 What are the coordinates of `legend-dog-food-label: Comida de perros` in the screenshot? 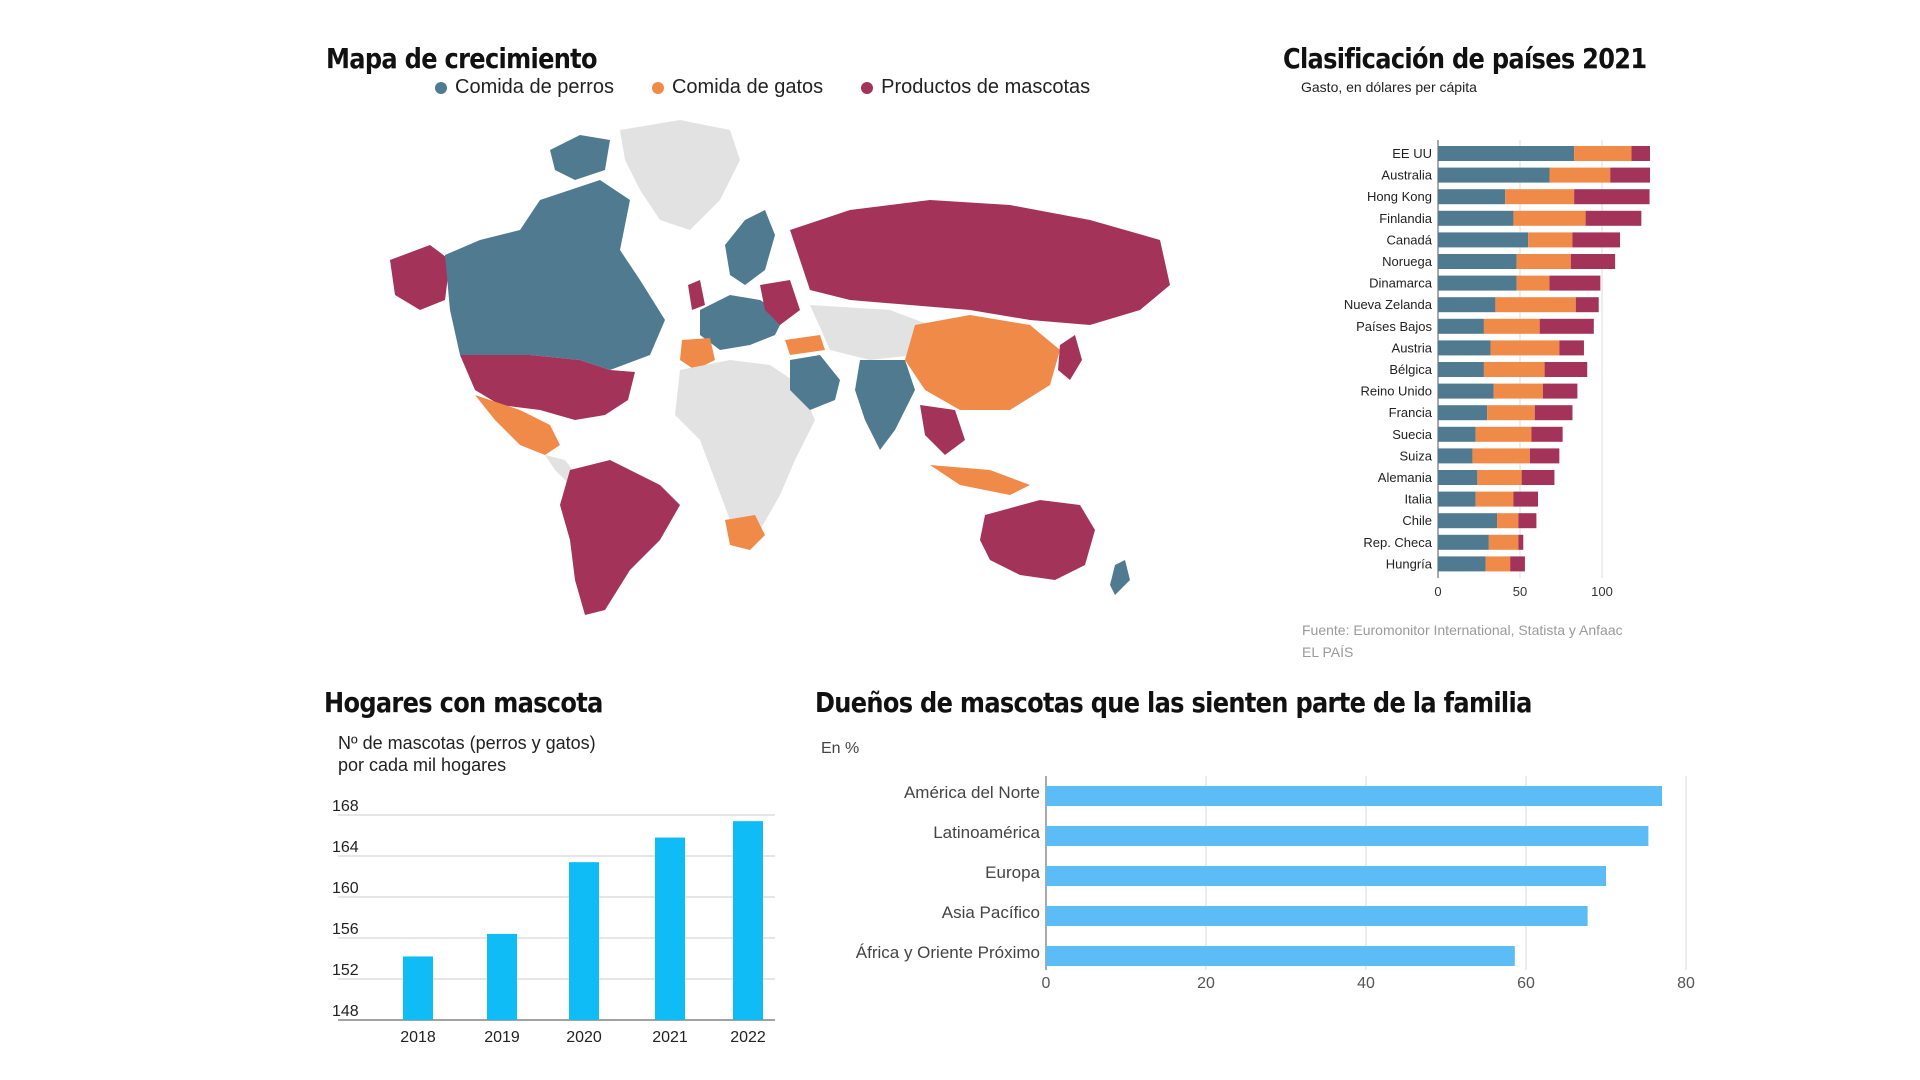 It's located at (534, 87).